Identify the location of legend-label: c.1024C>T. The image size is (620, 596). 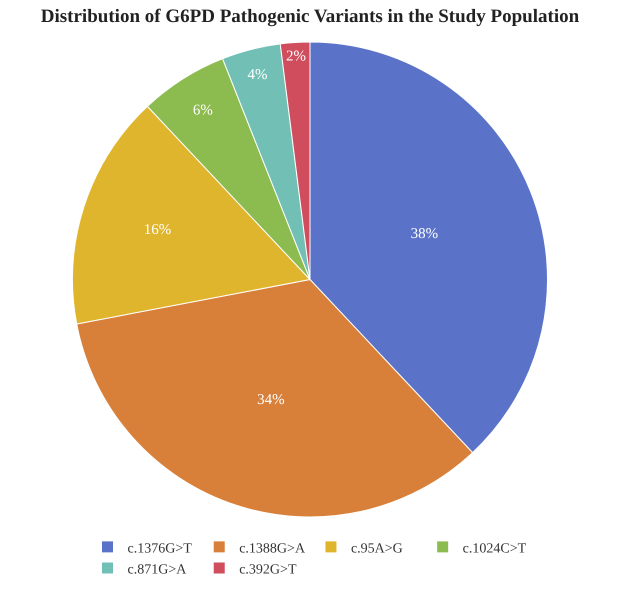
(494, 548).